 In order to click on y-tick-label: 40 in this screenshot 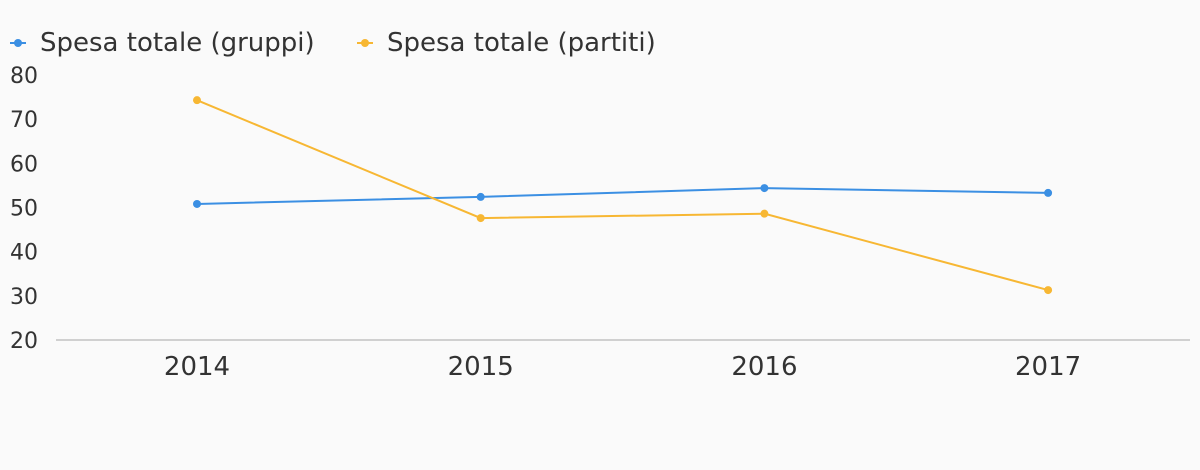, I will do `click(24, 253)`.